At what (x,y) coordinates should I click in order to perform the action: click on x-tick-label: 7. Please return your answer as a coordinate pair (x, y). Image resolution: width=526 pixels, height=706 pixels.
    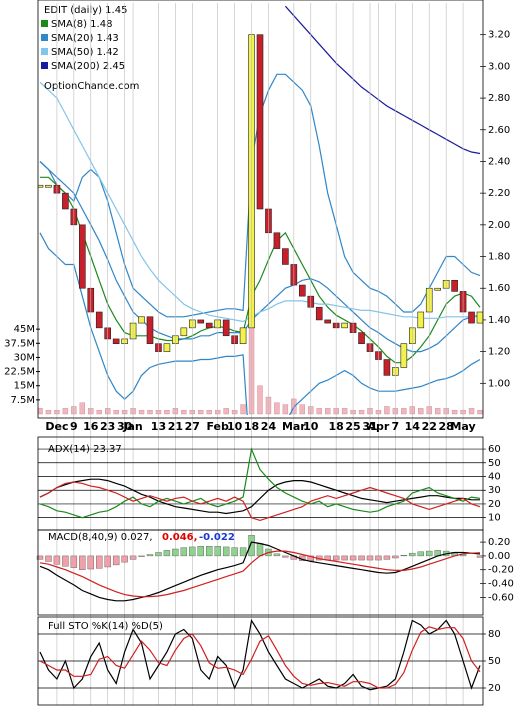
    Looking at the image, I should click on (396, 426).